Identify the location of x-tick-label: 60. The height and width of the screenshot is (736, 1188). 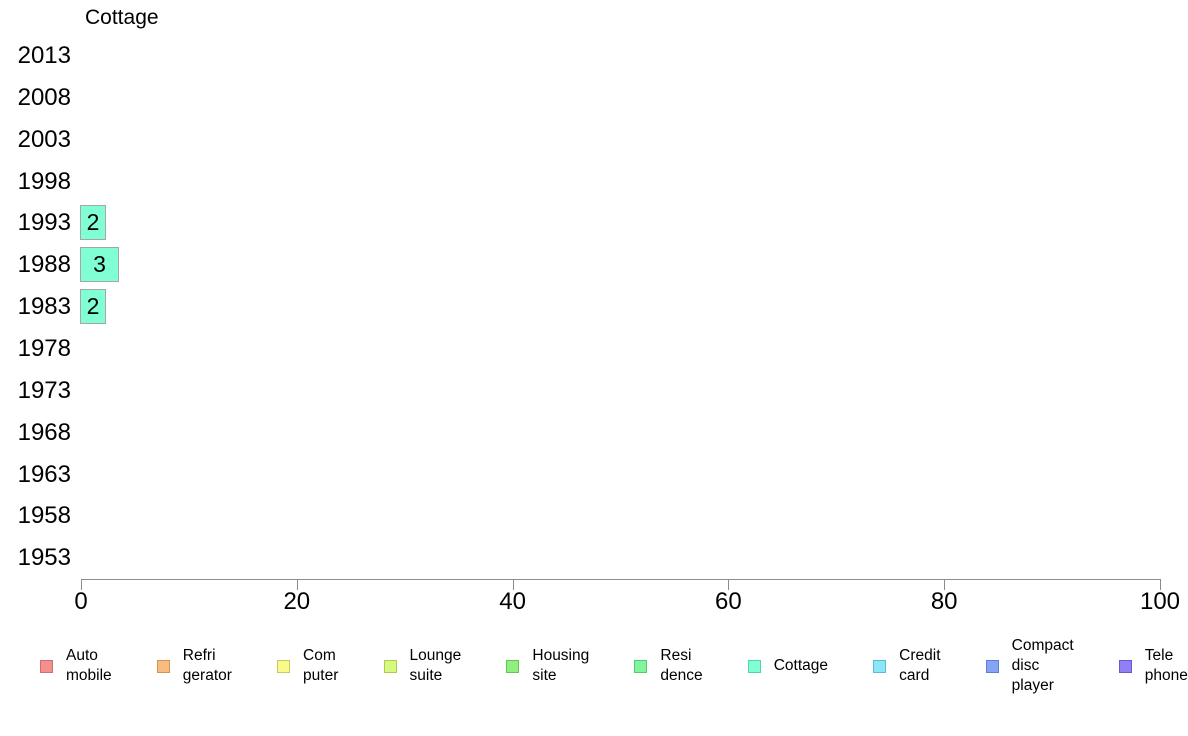
(728, 601).